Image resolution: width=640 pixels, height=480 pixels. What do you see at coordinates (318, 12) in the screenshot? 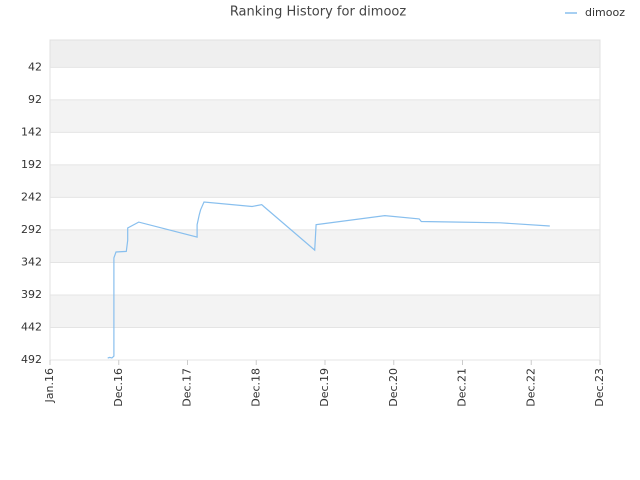
I see `chart-title: Ranking History for dimooz` at bounding box center [318, 12].